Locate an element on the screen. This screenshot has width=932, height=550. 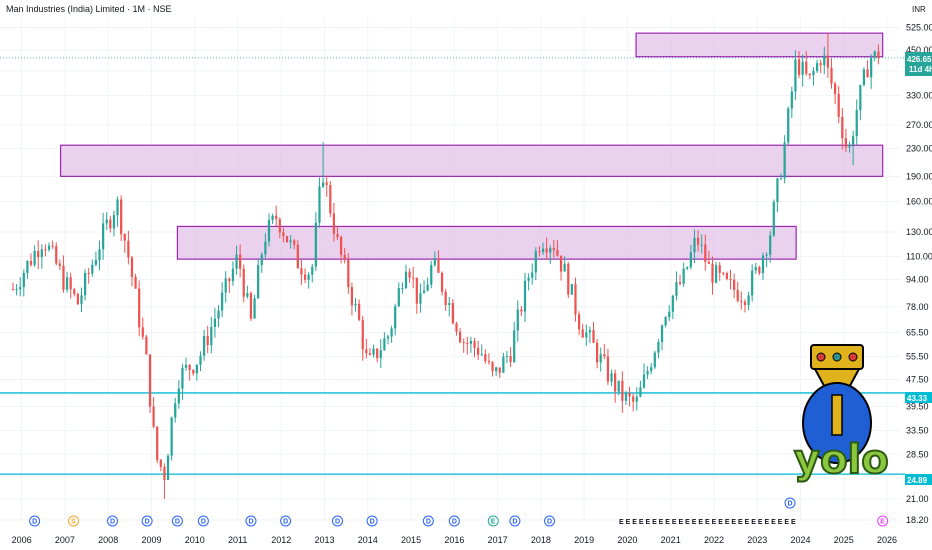
x-tick-label: 2024 is located at coordinates (800, 540).